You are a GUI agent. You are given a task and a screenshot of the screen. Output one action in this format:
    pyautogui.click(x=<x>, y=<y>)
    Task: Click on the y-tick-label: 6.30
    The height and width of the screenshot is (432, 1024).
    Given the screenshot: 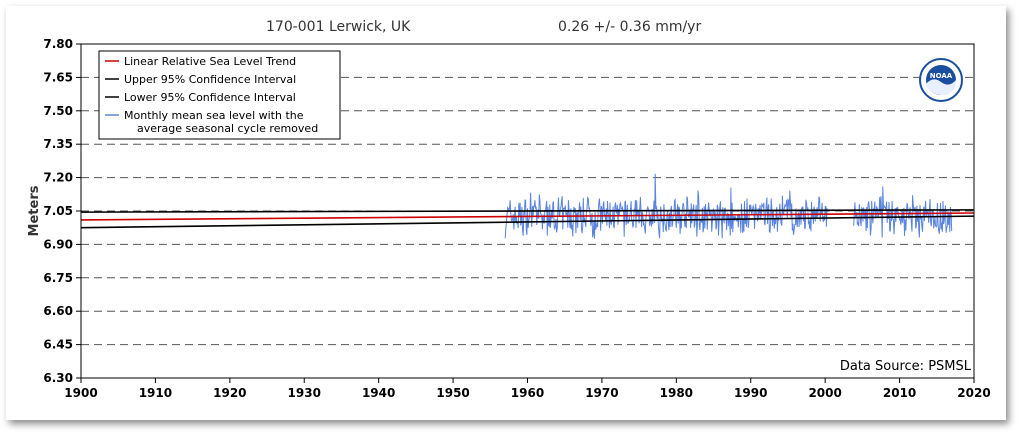 What is the action you would take?
    pyautogui.click(x=58, y=378)
    